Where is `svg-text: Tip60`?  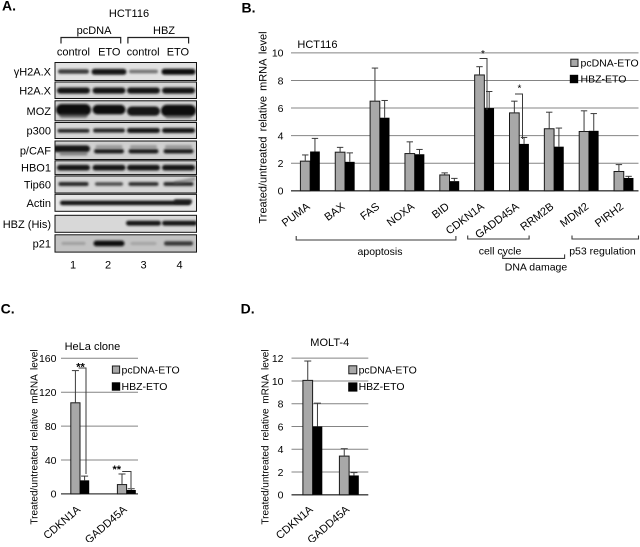
svg-text: Tip60 is located at coordinates (37, 186).